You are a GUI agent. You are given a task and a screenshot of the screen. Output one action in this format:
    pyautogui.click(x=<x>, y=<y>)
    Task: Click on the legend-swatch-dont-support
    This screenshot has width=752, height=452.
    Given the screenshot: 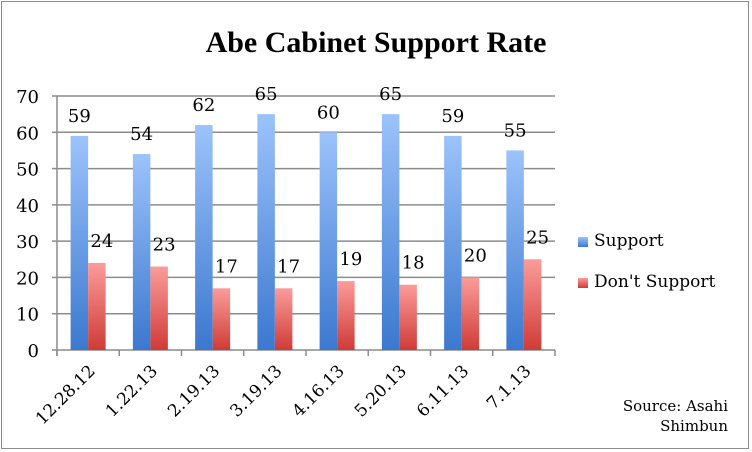 What is the action you would take?
    pyautogui.click(x=583, y=282)
    